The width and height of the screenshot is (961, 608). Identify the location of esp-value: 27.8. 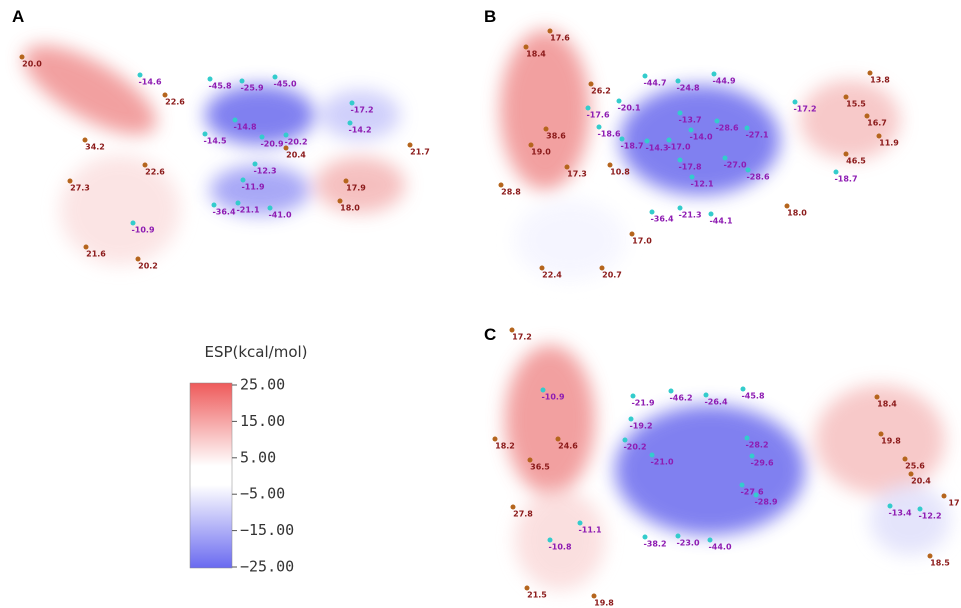
(523, 514).